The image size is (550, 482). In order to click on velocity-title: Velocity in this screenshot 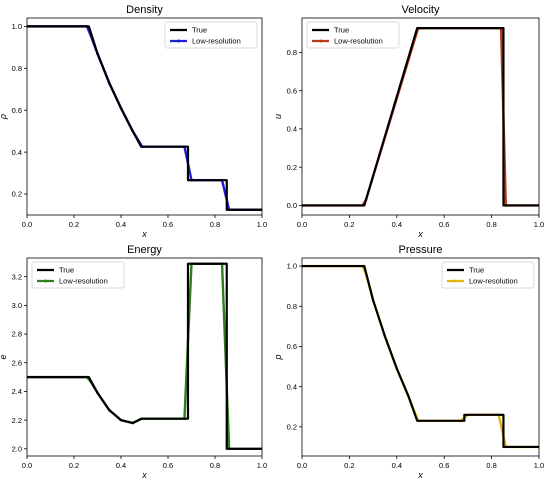, I will do `click(421, 10)`.